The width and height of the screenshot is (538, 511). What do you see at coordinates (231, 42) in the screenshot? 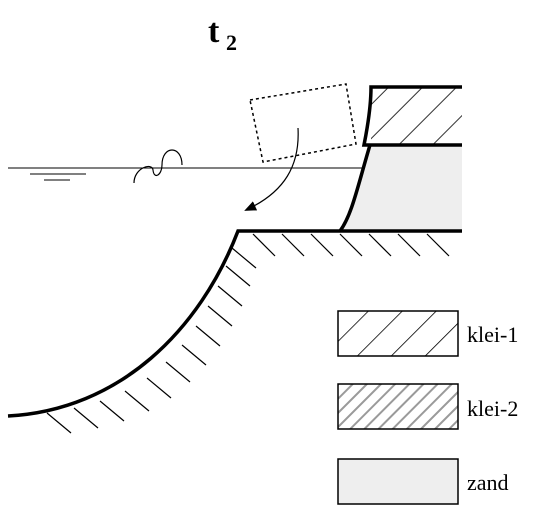
I see `title-subscript: 2` at bounding box center [231, 42].